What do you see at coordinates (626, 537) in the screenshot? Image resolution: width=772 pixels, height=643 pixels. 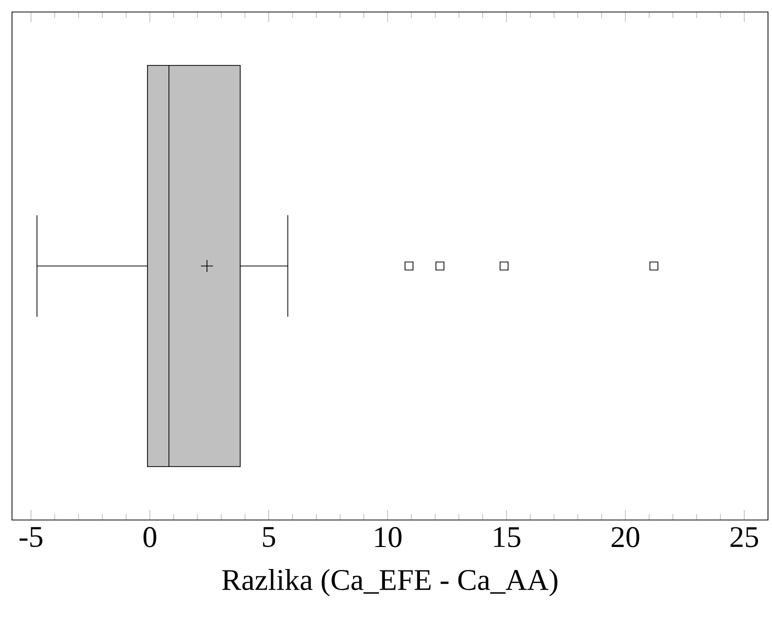 I see `x-tick-label: 20` at bounding box center [626, 537].